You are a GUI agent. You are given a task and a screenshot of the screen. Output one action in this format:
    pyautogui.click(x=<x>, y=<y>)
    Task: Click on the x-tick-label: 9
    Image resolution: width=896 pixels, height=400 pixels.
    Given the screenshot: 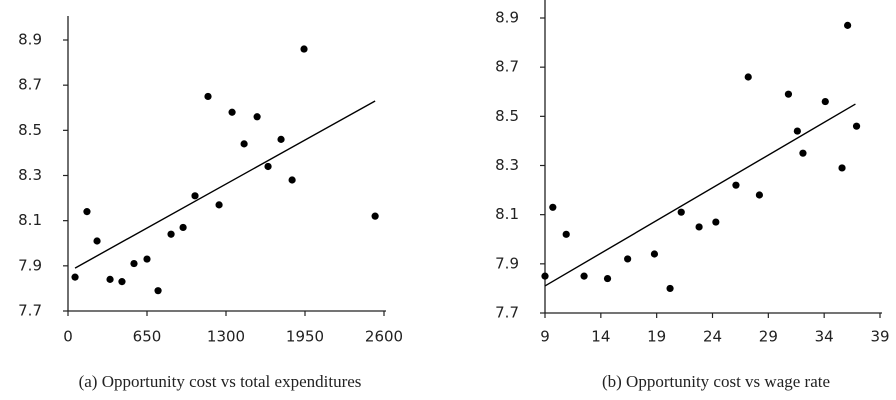 What is the action you would take?
    pyautogui.click(x=545, y=337)
    